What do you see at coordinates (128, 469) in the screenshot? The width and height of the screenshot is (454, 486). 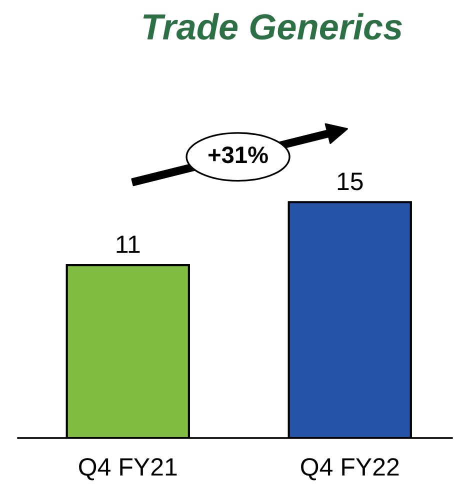 I see `x-tick-label: Q4 FY21` at bounding box center [128, 469].